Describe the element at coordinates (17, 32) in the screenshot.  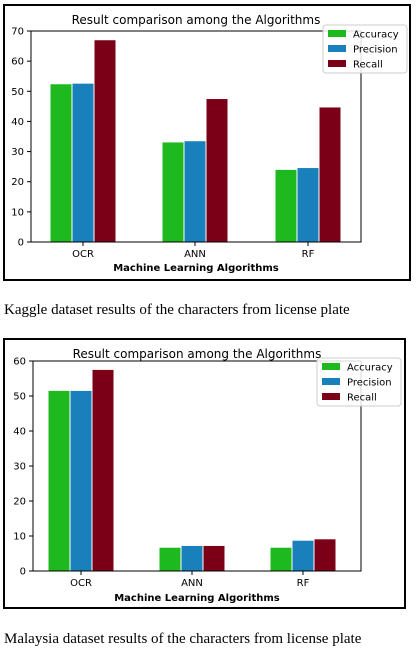
I see `y-tick-label: 70` at that location.